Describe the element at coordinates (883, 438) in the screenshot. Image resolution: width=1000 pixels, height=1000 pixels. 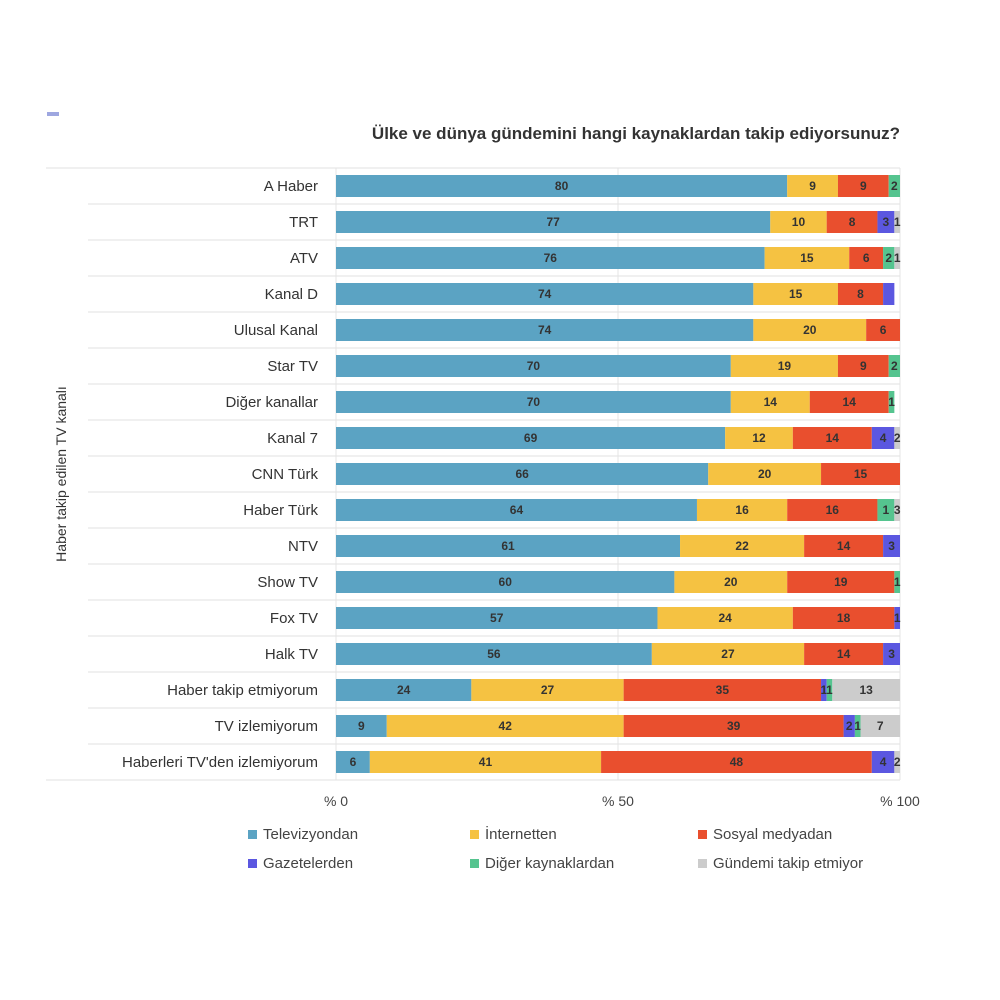
I see `data-label: 4` at that location.